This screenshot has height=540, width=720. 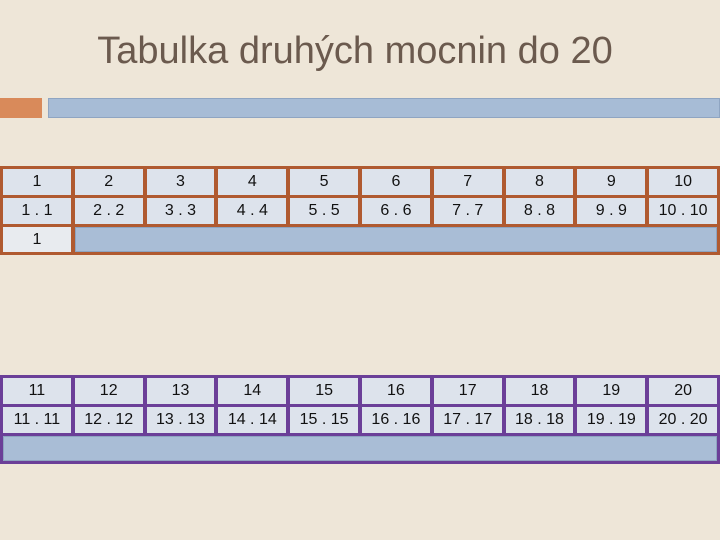 I want to click on table-cell: 16 . 16, so click(x=396, y=420).